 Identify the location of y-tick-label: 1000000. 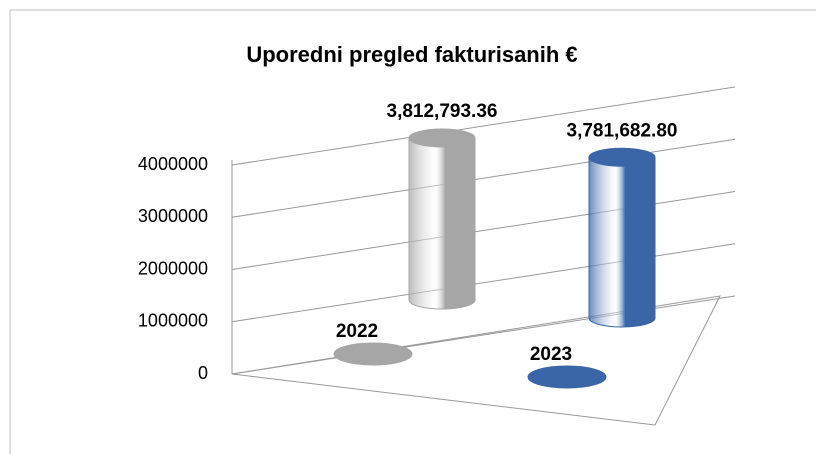
(173, 321).